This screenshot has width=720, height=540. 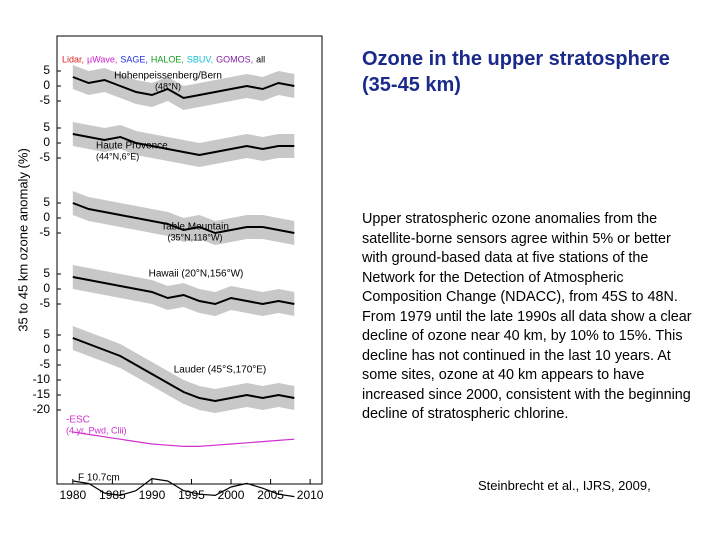 I want to click on station-label: Hawaii (20°N,156°W), so click(x=196, y=274).